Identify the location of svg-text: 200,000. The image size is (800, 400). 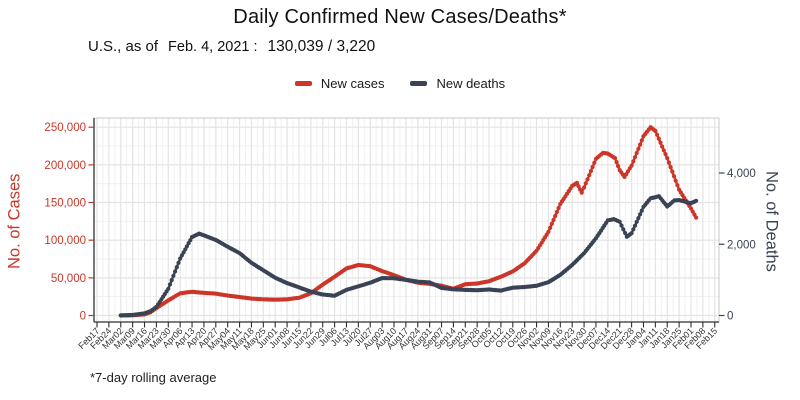
(65, 166).